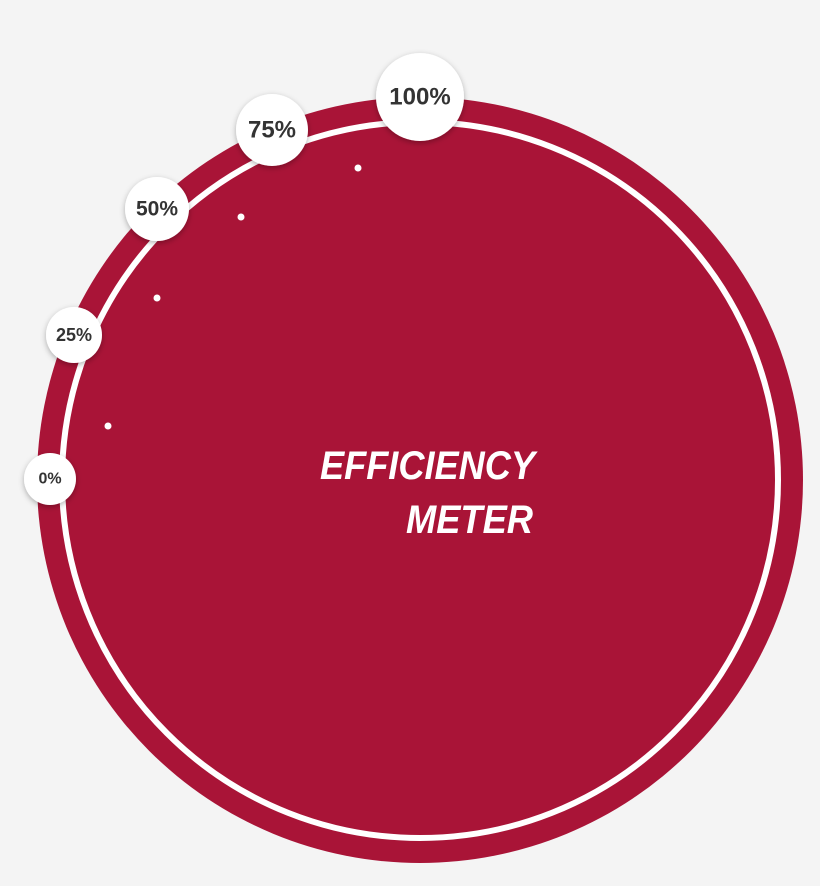 The width and height of the screenshot is (820, 886). I want to click on title-line: EFFICIENCY, so click(429, 466).